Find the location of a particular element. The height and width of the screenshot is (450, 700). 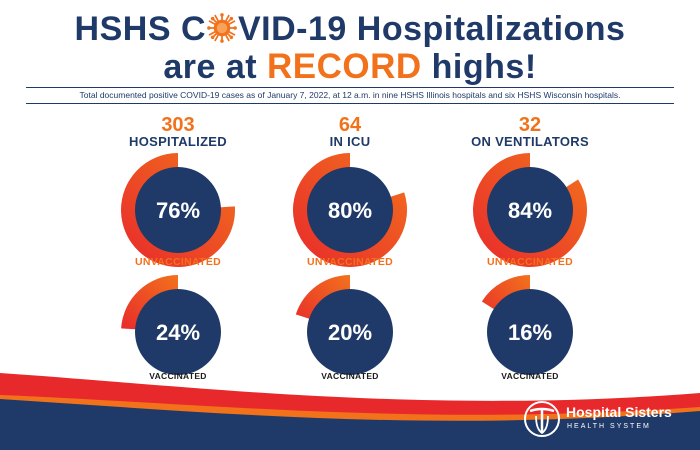

unvaccinated-donut: 76% is located at coordinates (178, 210).